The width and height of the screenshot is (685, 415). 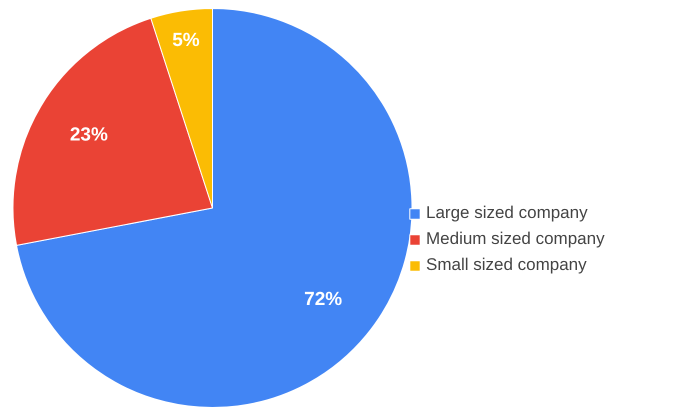 What do you see at coordinates (506, 265) in the screenshot?
I see `legend-label: Small sized company` at bounding box center [506, 265].